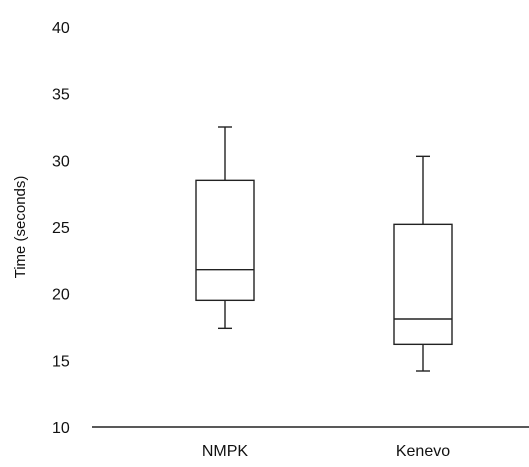 The width and height of the screenshot is (529, 467). I want to click on box-kenevo, so click(423, 263).